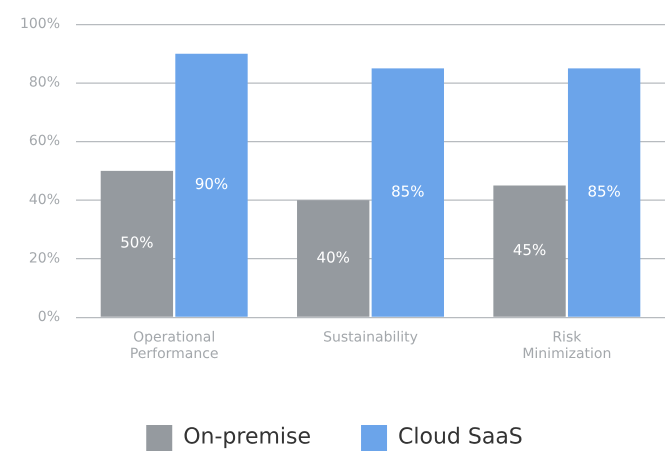 The height and width of the screenshot is (461, 665). Describe the element at coordinates (49, 317) in the screenshot. I see `y-tick-label: 0%` at that location.